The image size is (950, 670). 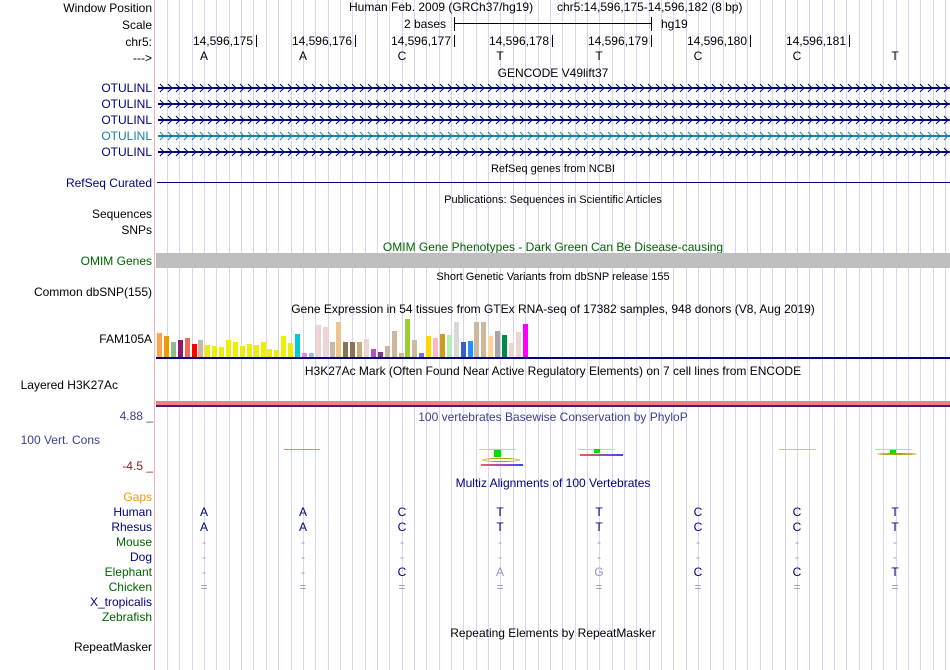 I want to click on h3k27ac-signal, so click(x=553, y=403).